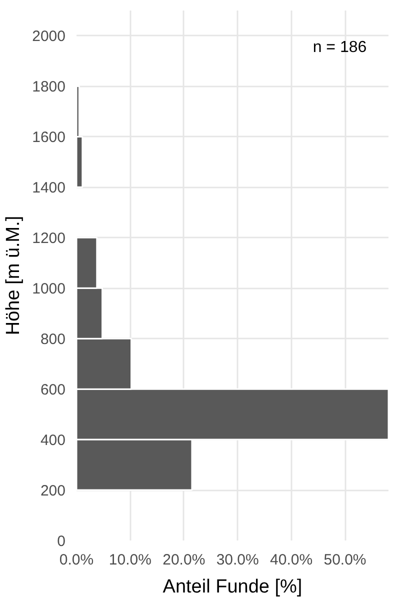  Describe the element at coordinates (49, 239) in the screenshot. I see `y-tick-label: 1200` at that location.